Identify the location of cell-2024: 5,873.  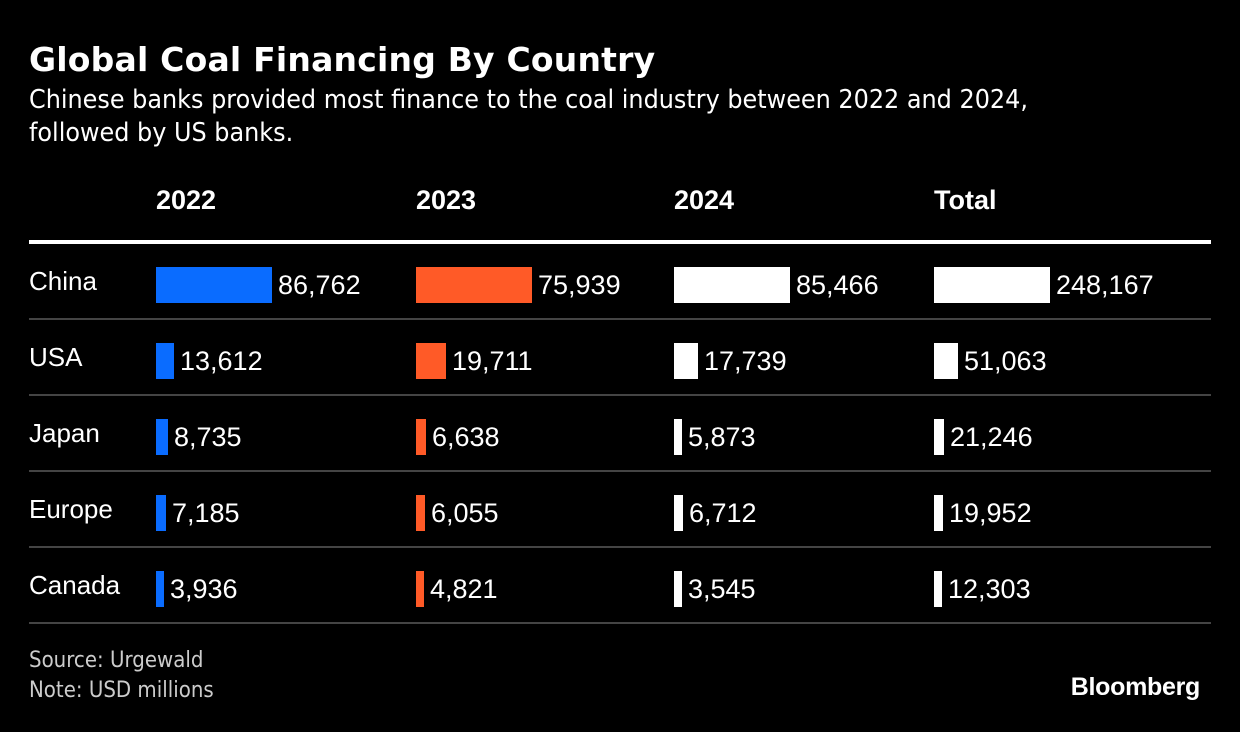
(715, 437).